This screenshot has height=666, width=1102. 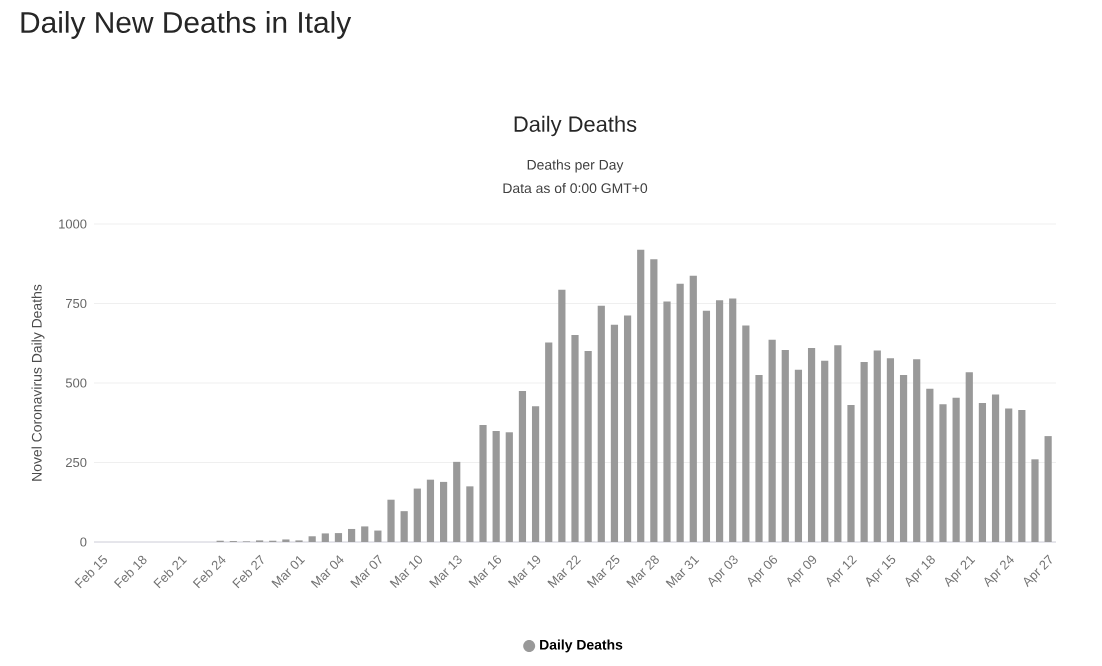 What do you see at coordinates (186, 25) in the screenshot?
I see `chart-title: Daily New Deaths in Italy` at bounding box center [186, 25].